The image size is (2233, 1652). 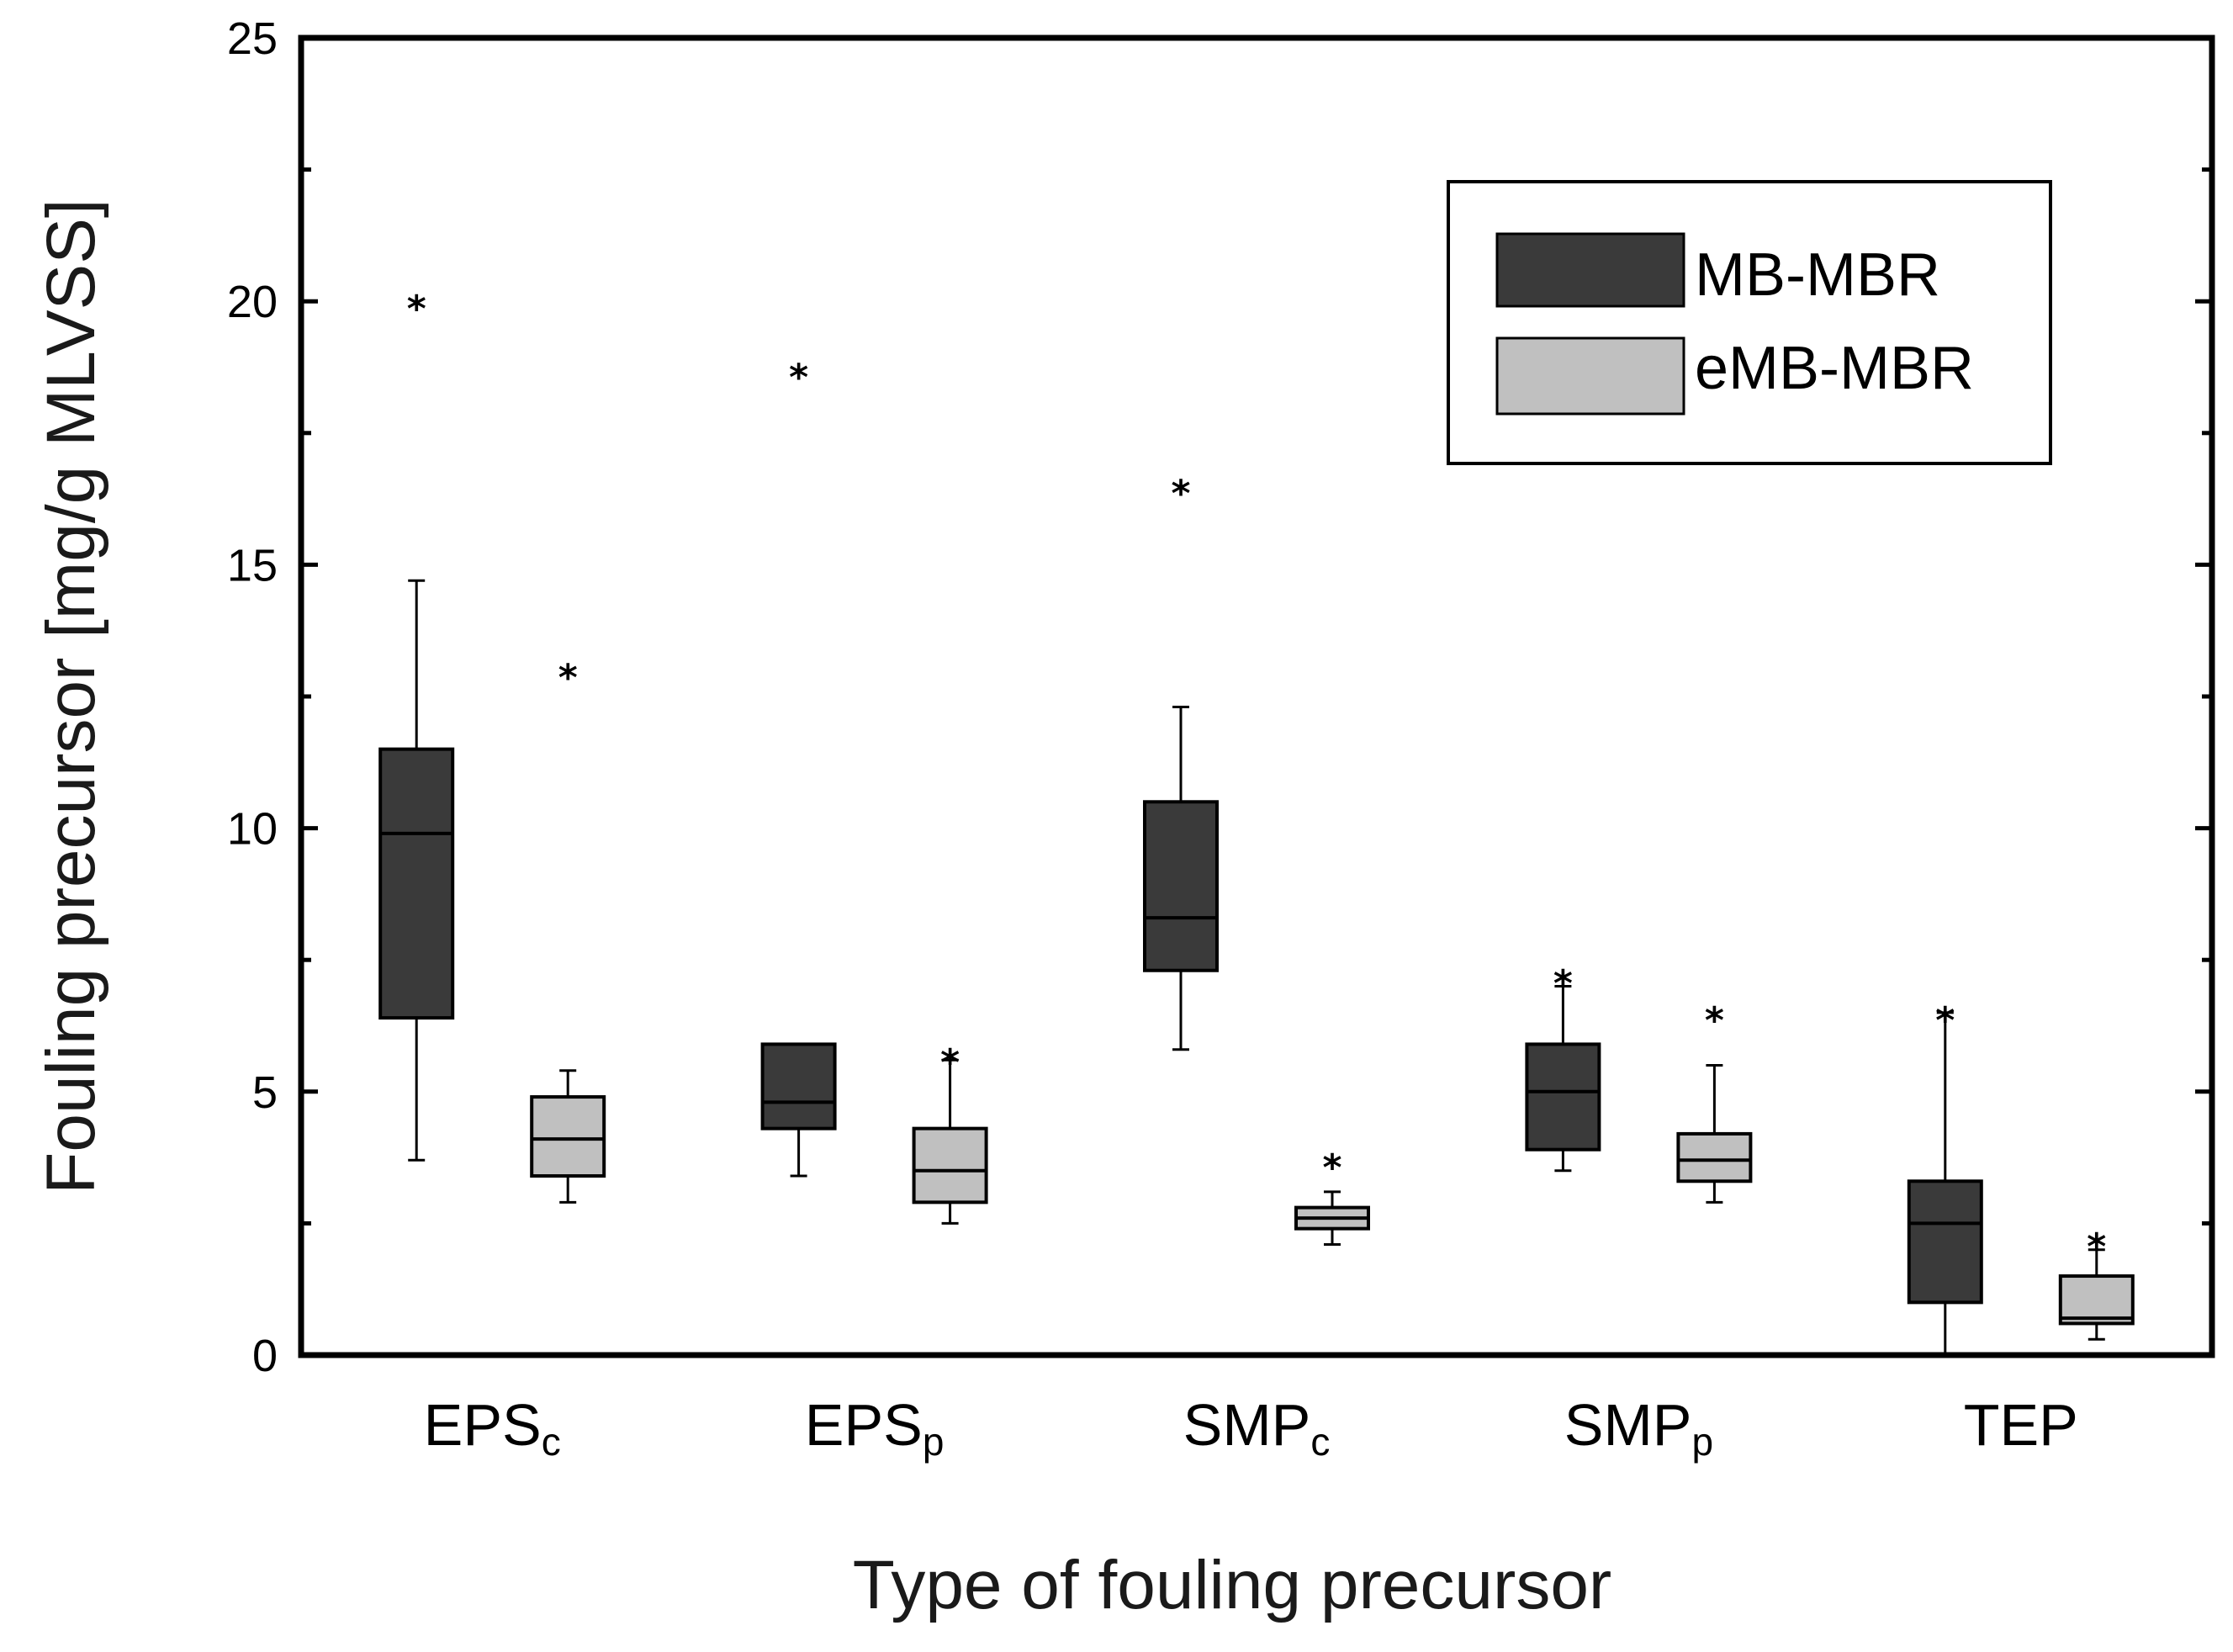 I want to click on legend: MB-MBR eMB-MBR, so click(x=1749, y=322).